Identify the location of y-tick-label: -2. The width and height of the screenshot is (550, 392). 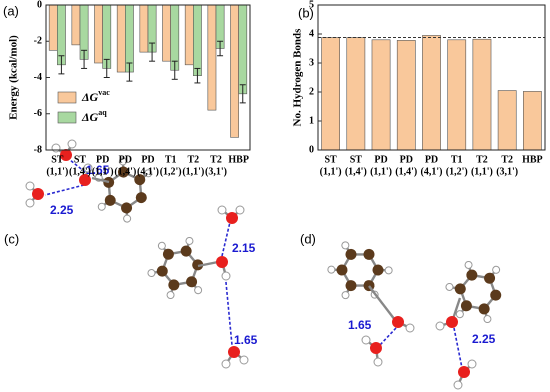
(38, 41).